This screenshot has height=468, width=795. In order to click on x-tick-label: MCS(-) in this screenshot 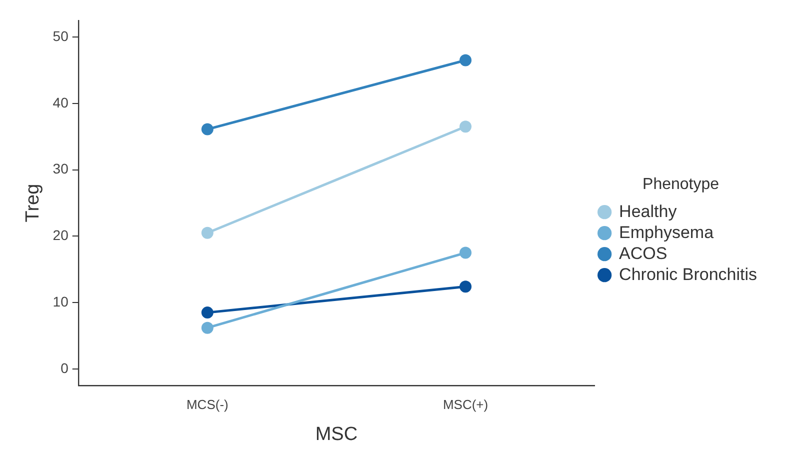, I will do `click(207, 404)`.